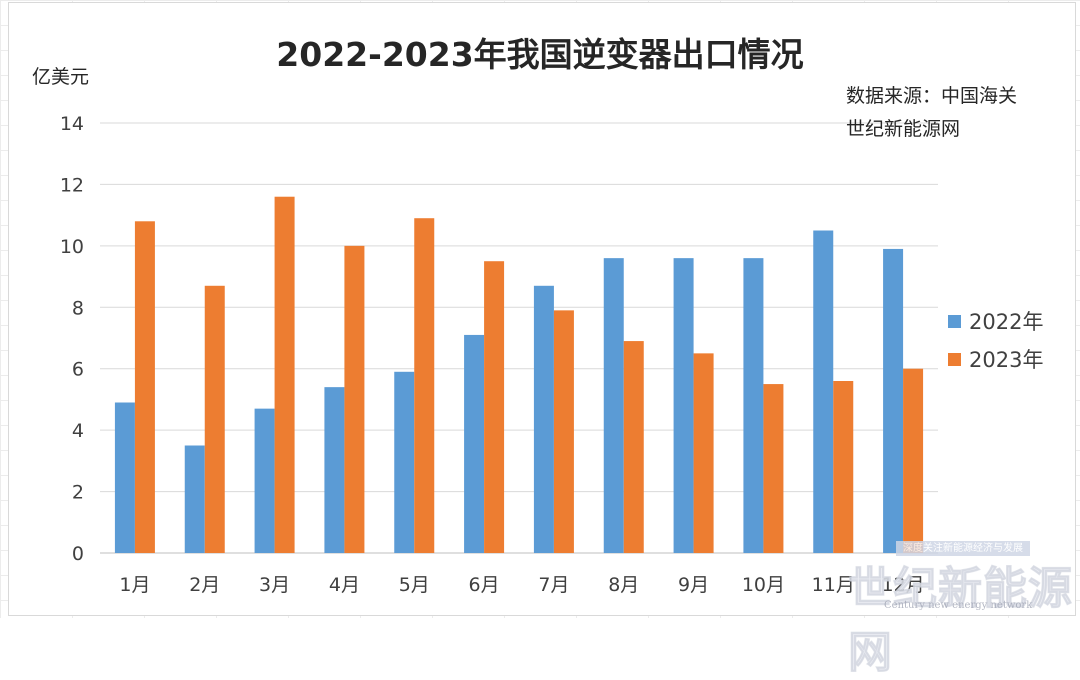  What do you see at coordinates (693, 585) in the screenshot?
I see `x-tick-label: 9月` at bounding box center [693, 585].